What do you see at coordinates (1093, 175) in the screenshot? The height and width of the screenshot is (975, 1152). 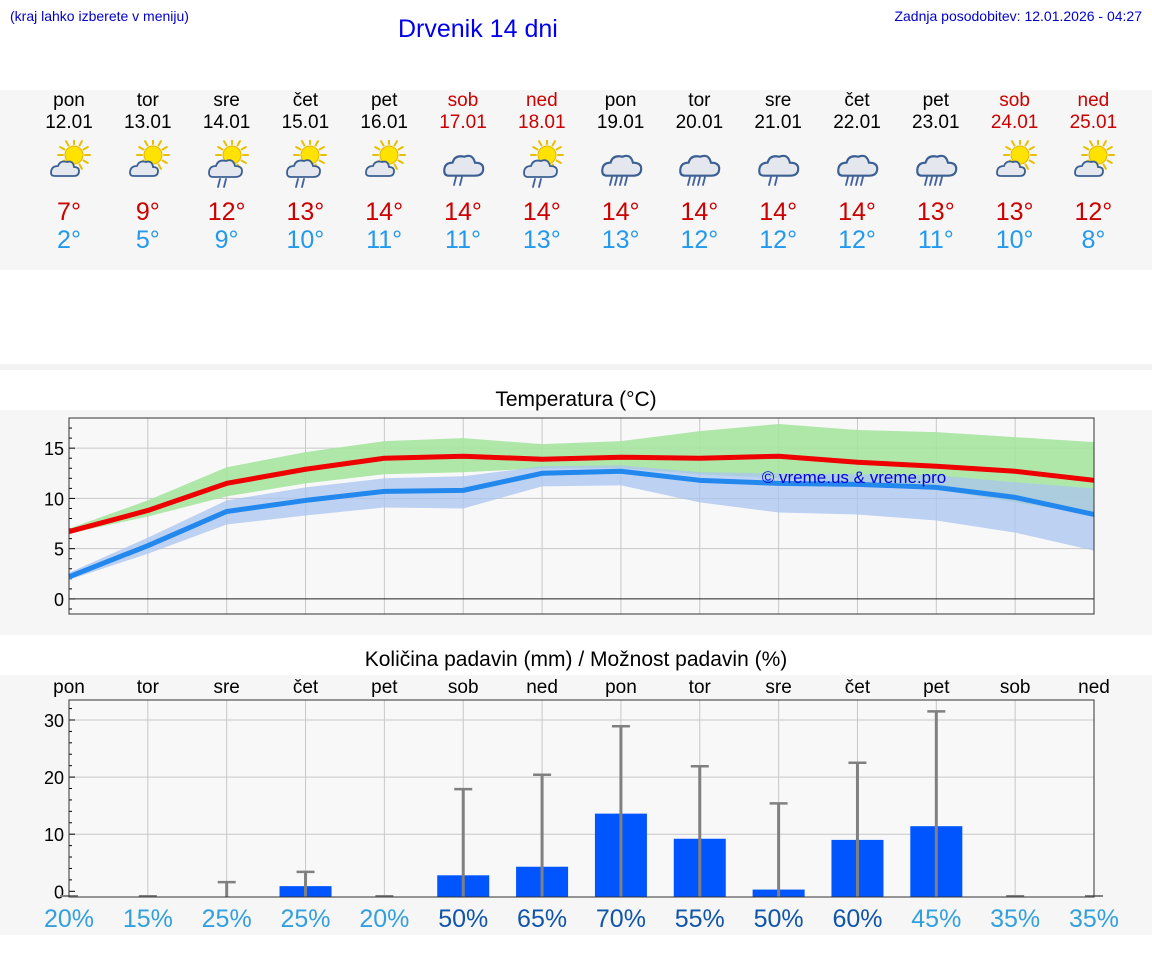 I see `day-column: ned 25.01 12° 8°` at bounding box center [1093, 175].